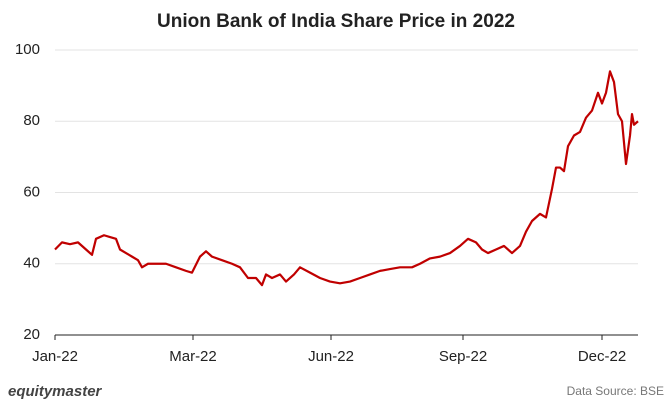 This screenshot has height=408, width=672. I want to click on y-tick-label: 60, so click(31, 191).